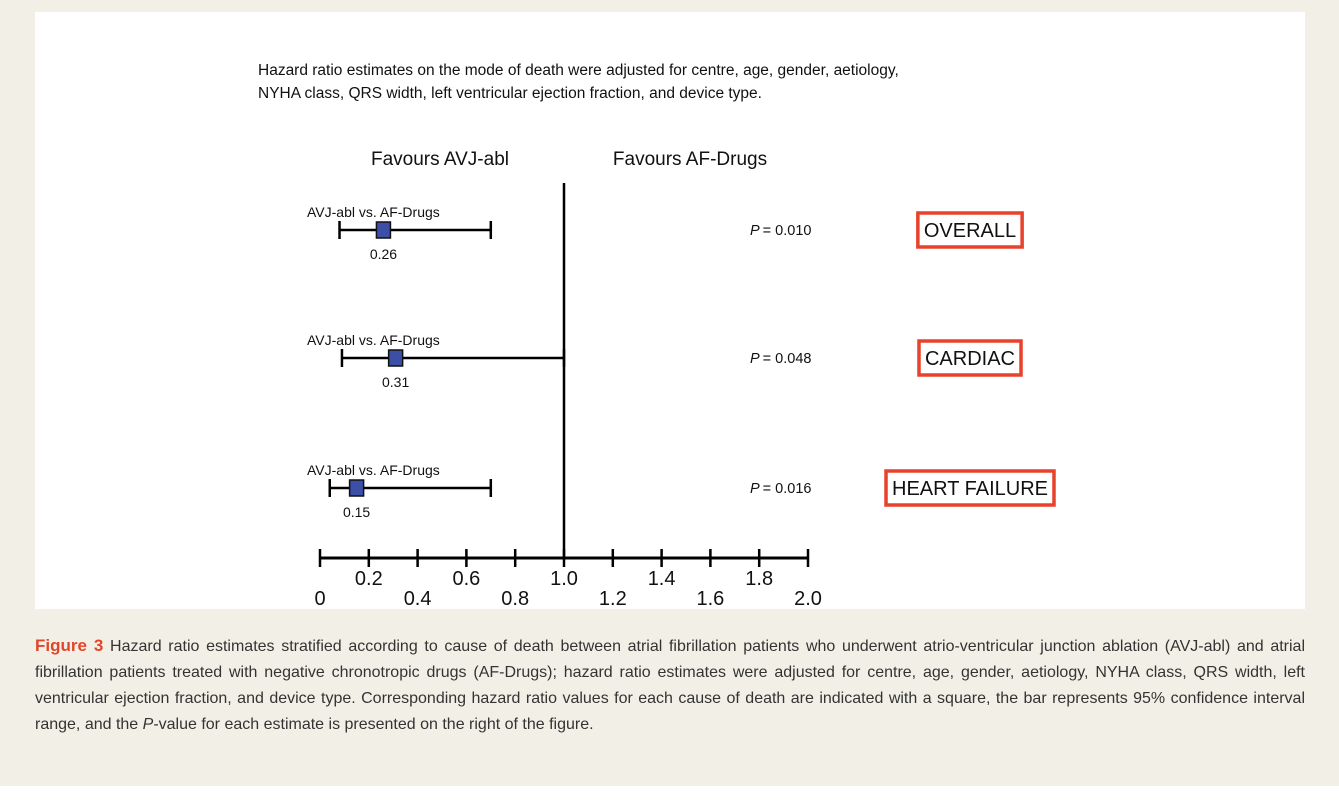  What do you see at coordinates (418, 598) in the screenshot?
I see `x-tick-label: 0.4` at bounding box center [418, 598].